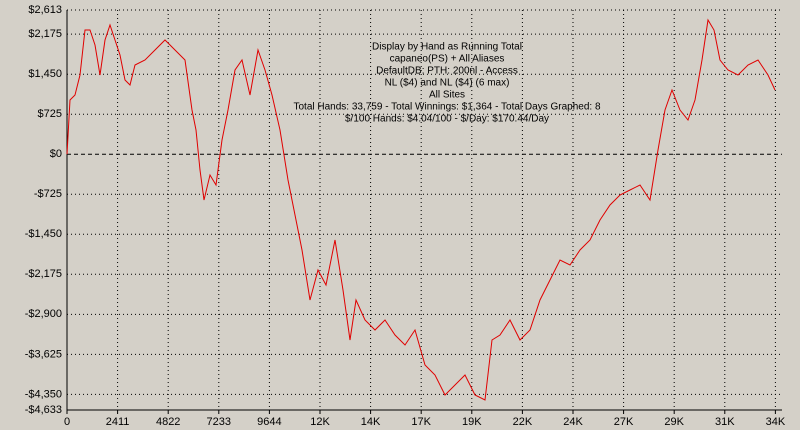  What do you see at coordinates (43, 354) in the screenshot?
I see `y-tick-label: -$3,625` at bounding box center [43, 354].